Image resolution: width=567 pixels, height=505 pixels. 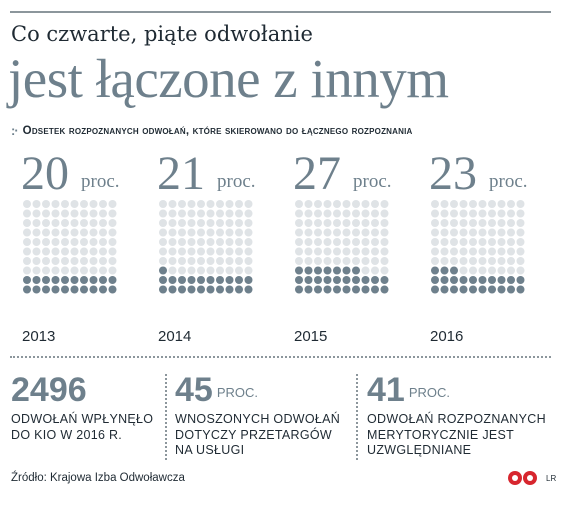 I want to click on author-initials: LR, so click(x=551, y=478).